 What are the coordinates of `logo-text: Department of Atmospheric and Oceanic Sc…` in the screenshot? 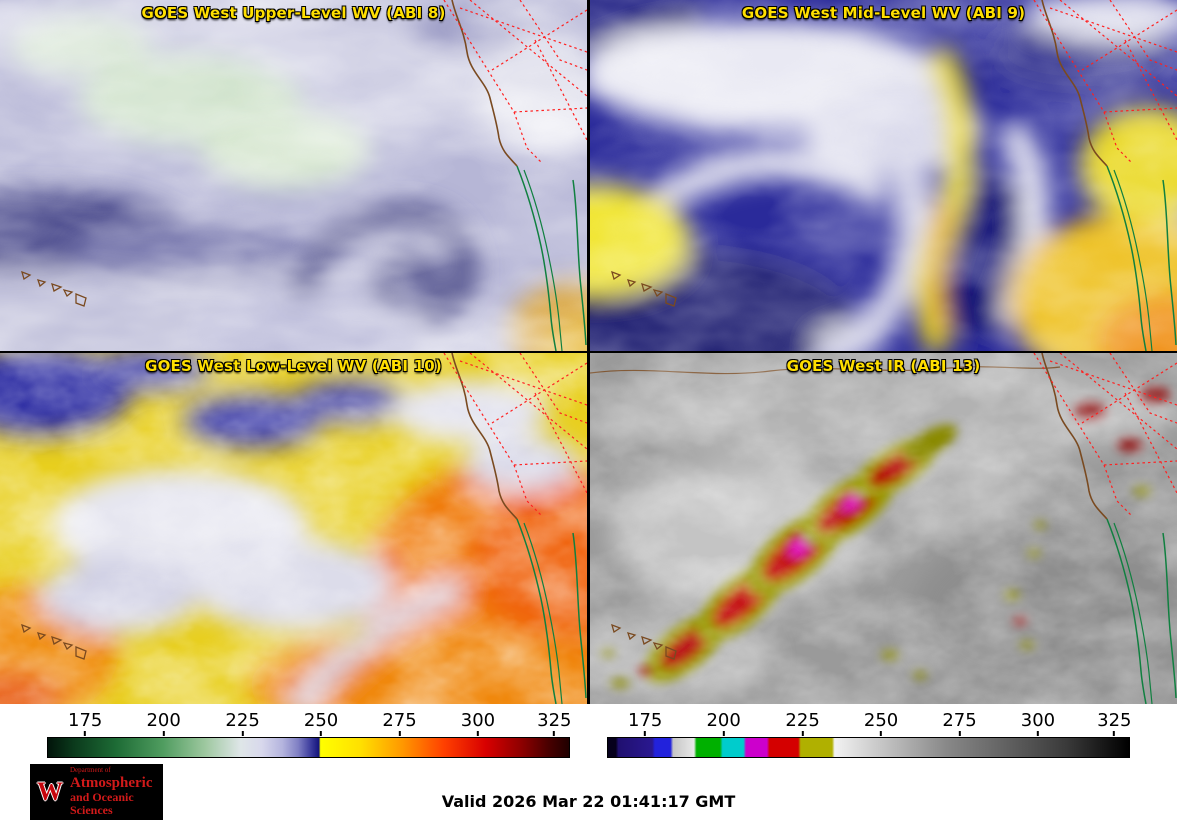 It's located at (113, 792).